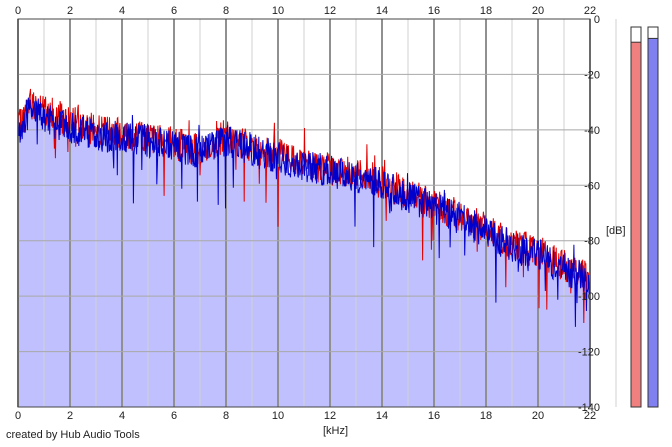 The image size is (672, 447). I want to click on x-tick-labels-top: 0 2 4 6 8 10 12 14 16 18 20 22, so click(305, 11).